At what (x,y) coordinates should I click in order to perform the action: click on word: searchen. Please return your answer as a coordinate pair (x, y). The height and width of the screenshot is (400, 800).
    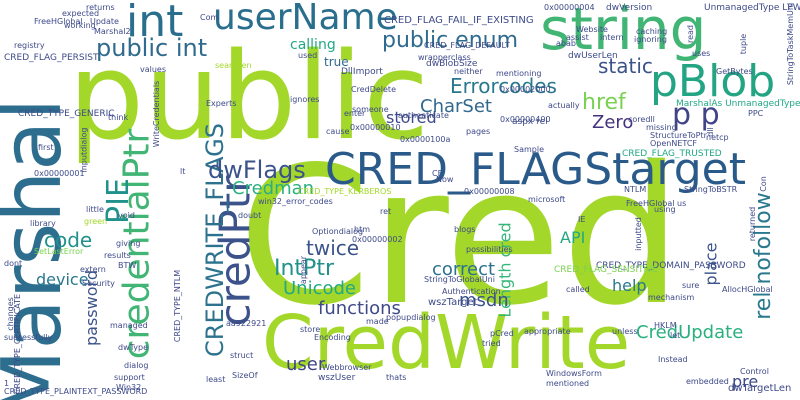
    Looking at the image, I should click on (233, 65).